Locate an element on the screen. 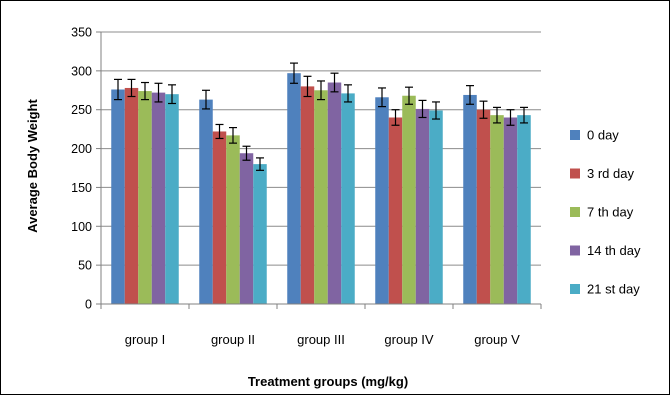 Image resolution: width=670 pixels, height=396 pixels. legend-label: 7 th day is located at coordinates (610, 212).